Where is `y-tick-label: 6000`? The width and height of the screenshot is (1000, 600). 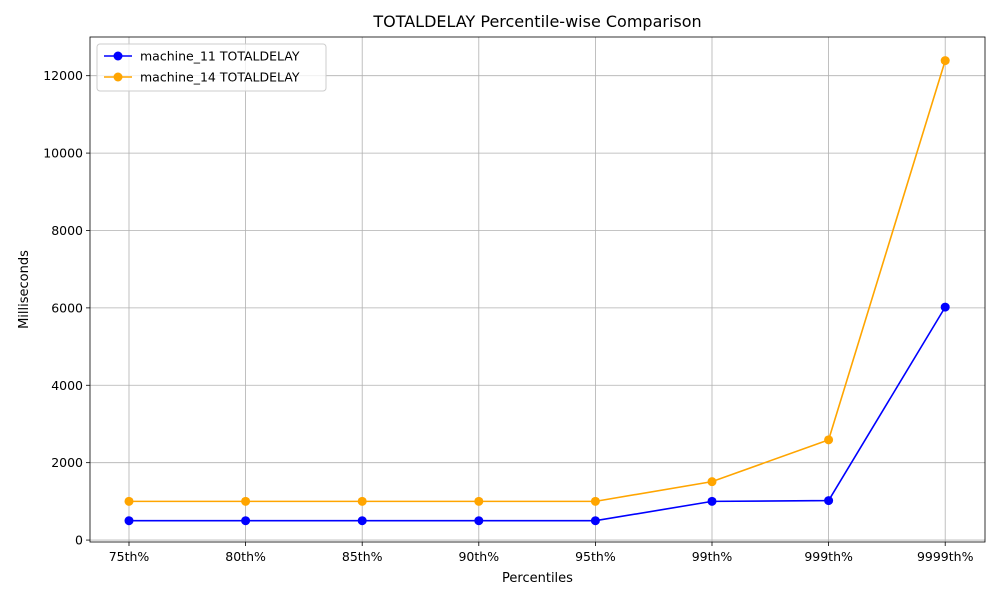
y-tick-label: 6000 is located at coordinates (67, 307).